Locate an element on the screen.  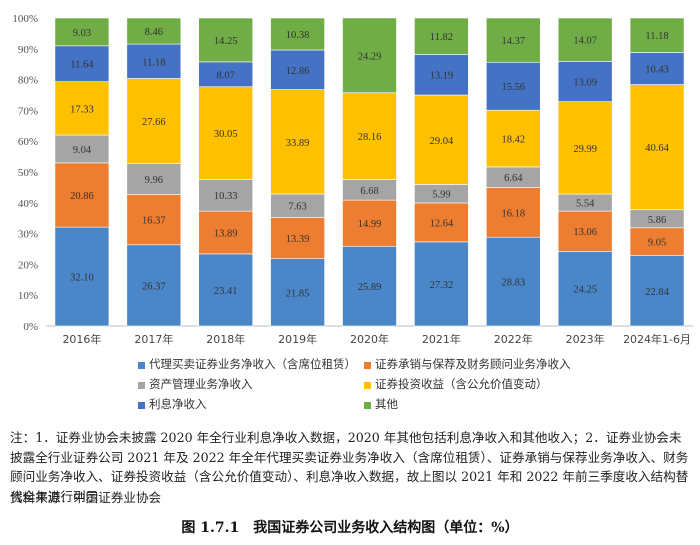
y-tick-label: 10% is located at coordinates (28, 296).